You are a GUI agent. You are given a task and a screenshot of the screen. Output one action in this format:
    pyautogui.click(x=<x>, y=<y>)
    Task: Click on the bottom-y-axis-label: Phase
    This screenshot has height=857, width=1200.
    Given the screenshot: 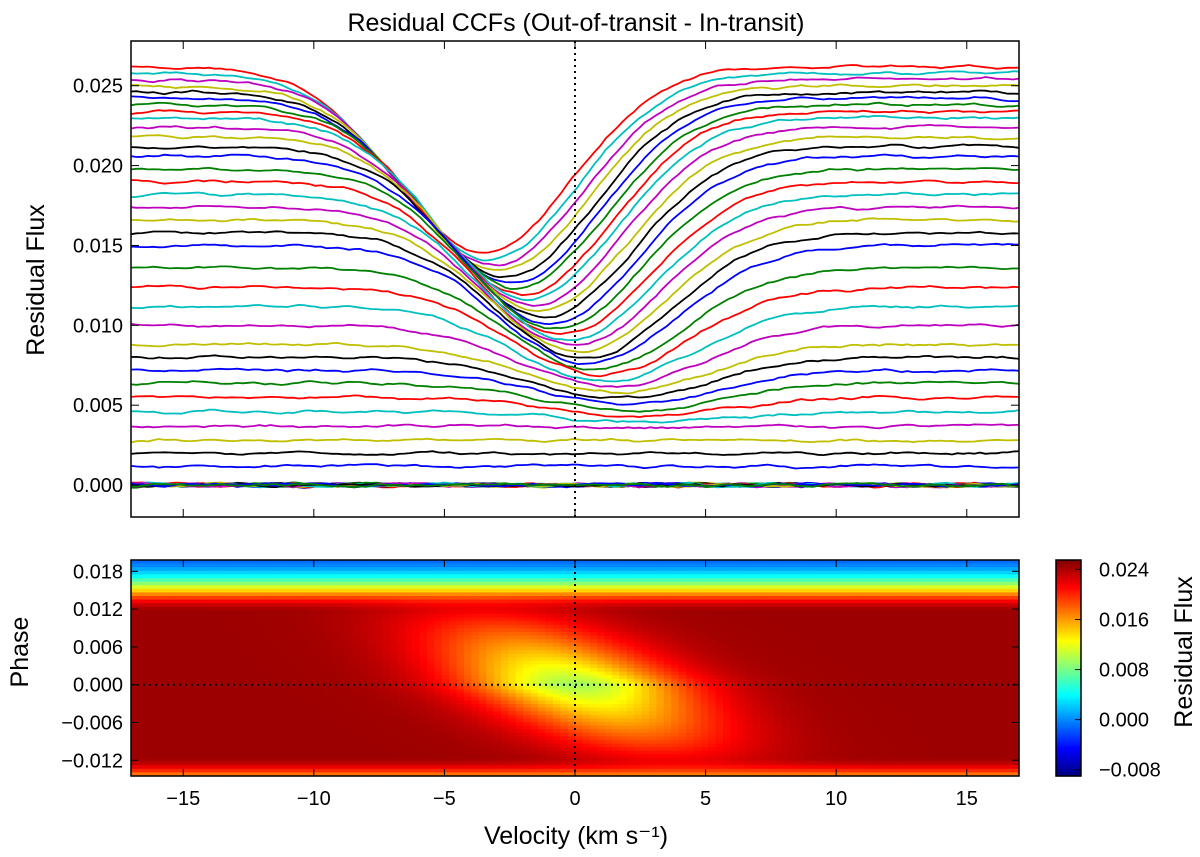 What is the action you would take?
    pyautogui.click(x=20, y=652)
    